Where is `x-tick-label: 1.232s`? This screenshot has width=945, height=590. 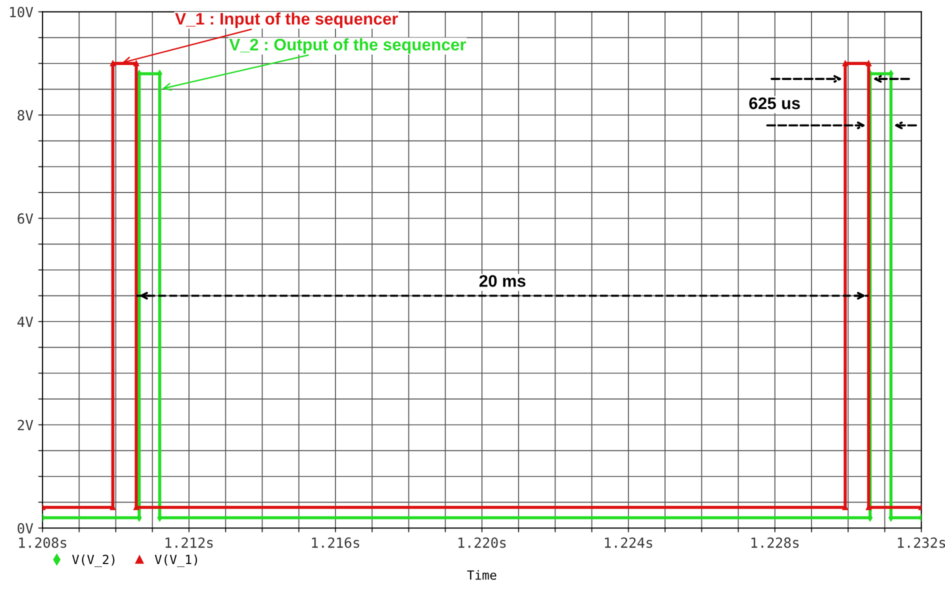 x-tick-label: 1.232s is located at coordinates (921, 542).